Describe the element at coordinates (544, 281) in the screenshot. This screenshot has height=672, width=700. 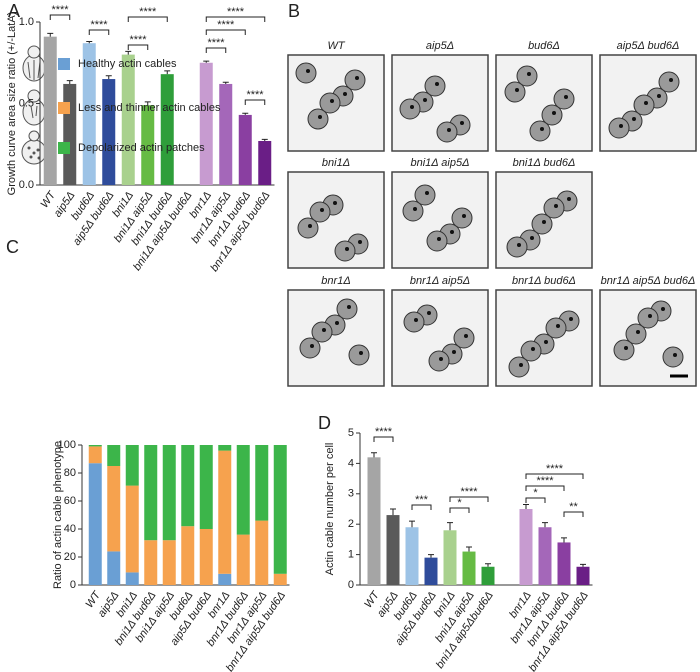
I see `micrograph-label: bnr1Δ bud6Δ` at that location.